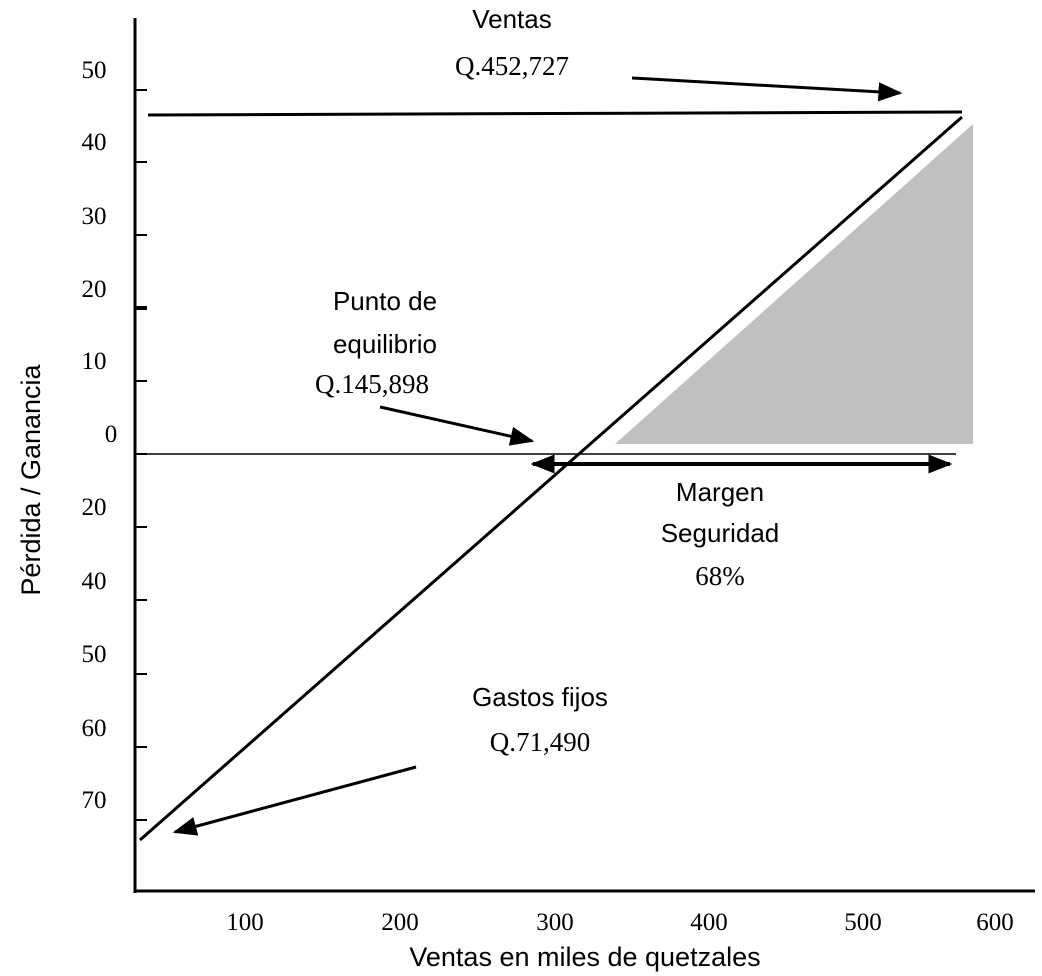 This screenshot has height=976, width=1042. What do you see at coordinates (794, 284) in the screenshot?
I see `profit-area` at bounding box center [794, 284].